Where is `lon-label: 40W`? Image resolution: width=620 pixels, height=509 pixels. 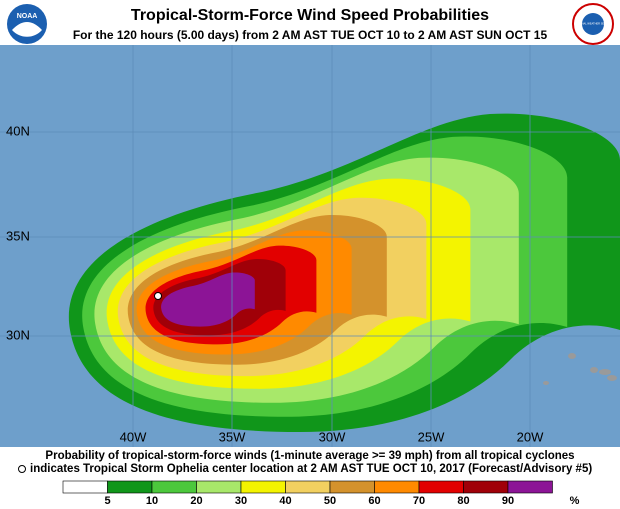 lon-label: 40W is located at coordinates (133, 436).